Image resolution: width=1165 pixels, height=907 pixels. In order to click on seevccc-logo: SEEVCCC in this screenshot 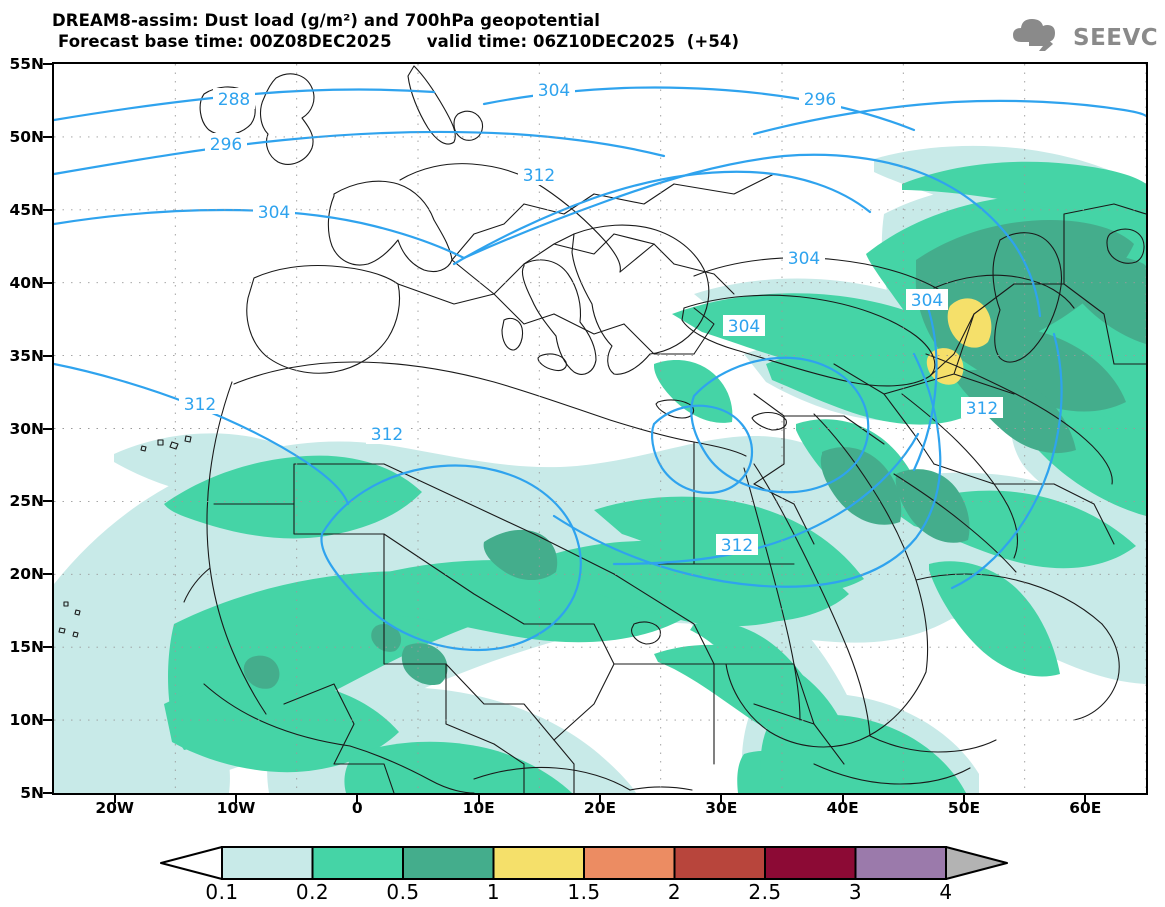, I will do `click(1086, 35)`.